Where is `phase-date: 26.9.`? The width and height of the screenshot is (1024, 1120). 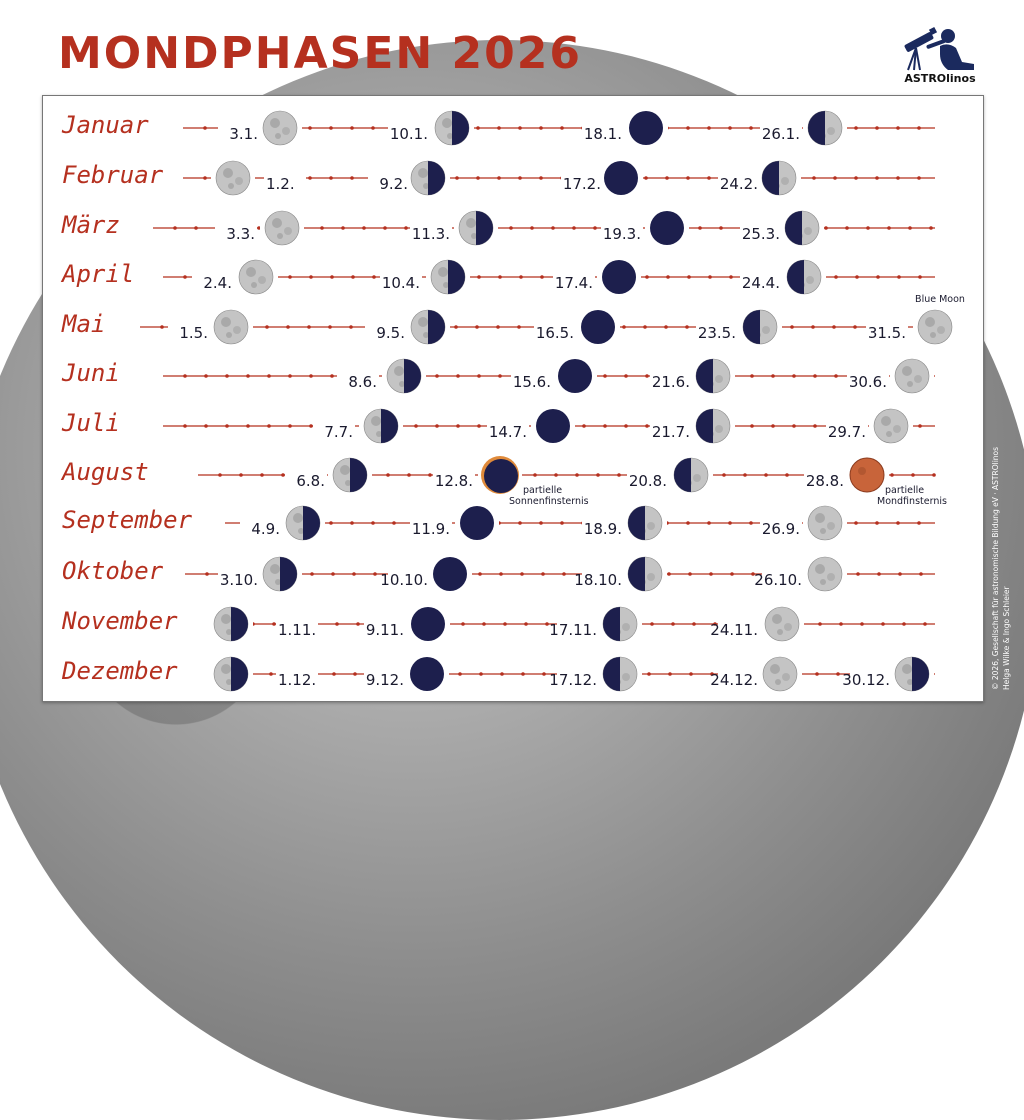
phase-date: 26.9. is located at coordinates (781, 529).